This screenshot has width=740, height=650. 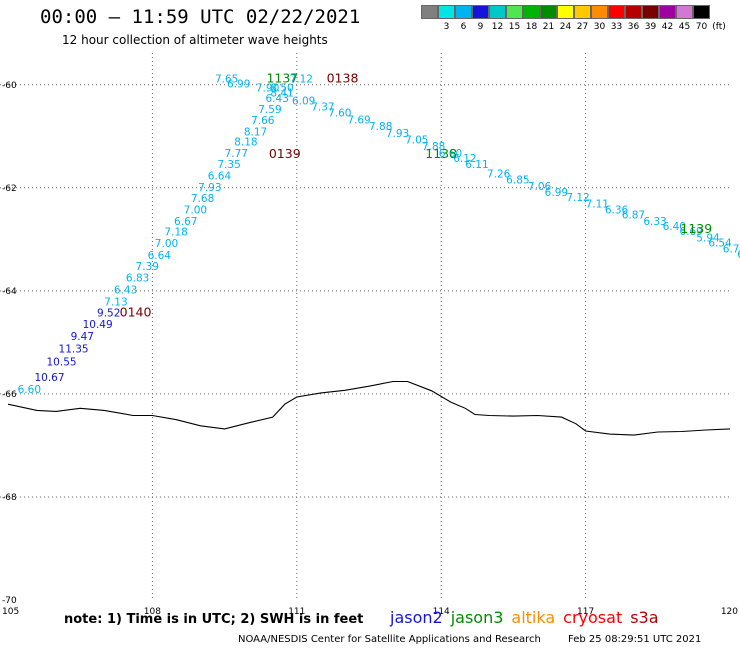 What do you see at coordinates (446, 27) in the screenshot?
I see `legend-label: 3` at bounding box center [446, 27].